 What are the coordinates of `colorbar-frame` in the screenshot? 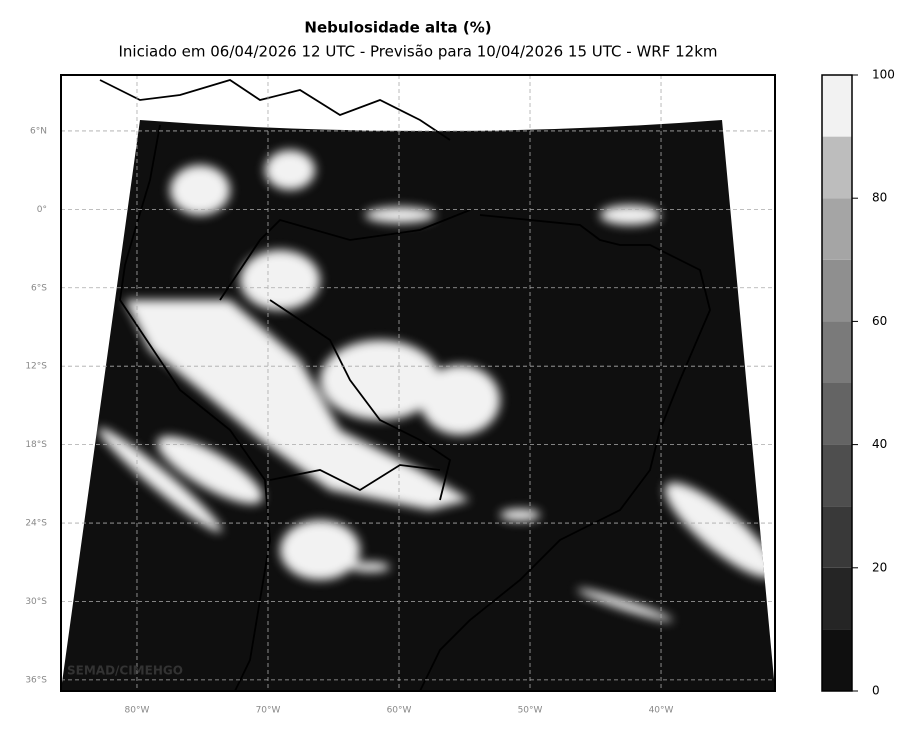 It's located at (837, 383).